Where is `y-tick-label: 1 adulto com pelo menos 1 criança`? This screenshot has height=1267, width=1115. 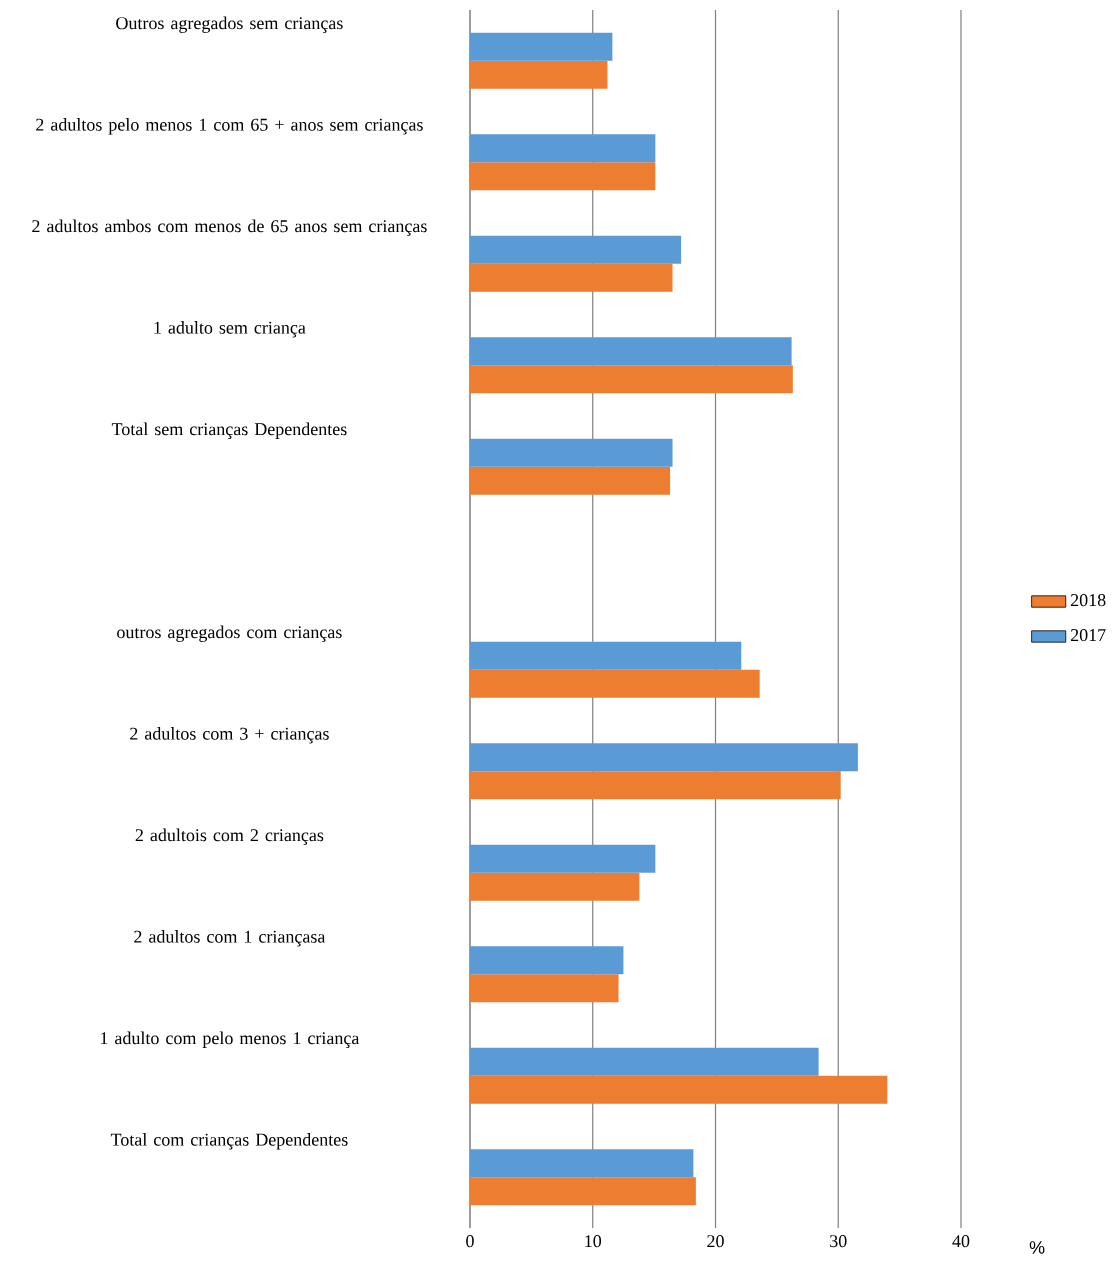 y-tick-label: 1 adulto com pelo menos 1 criança is located at coordinates (230, 1039).